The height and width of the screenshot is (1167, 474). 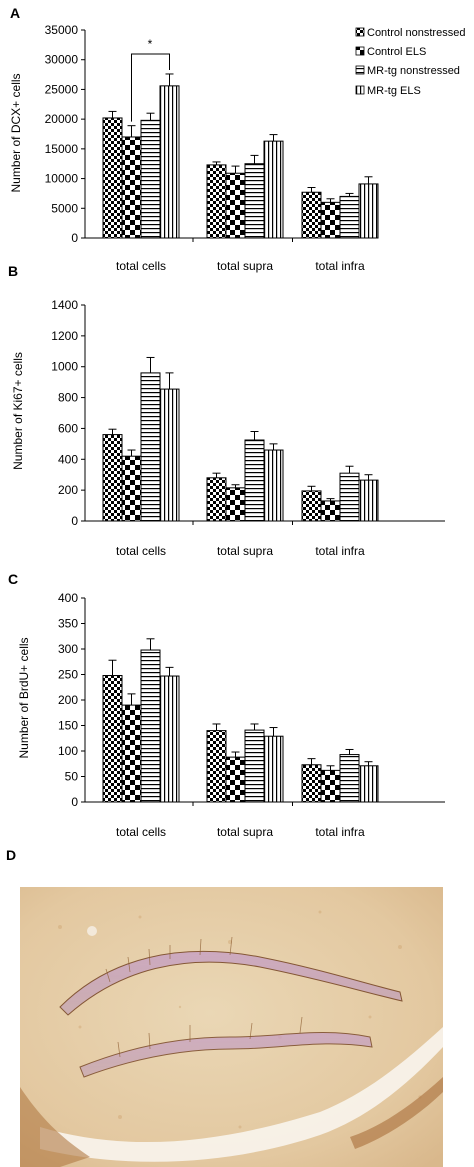 I want to click on panel-label: A, so click(x=15, y=13).